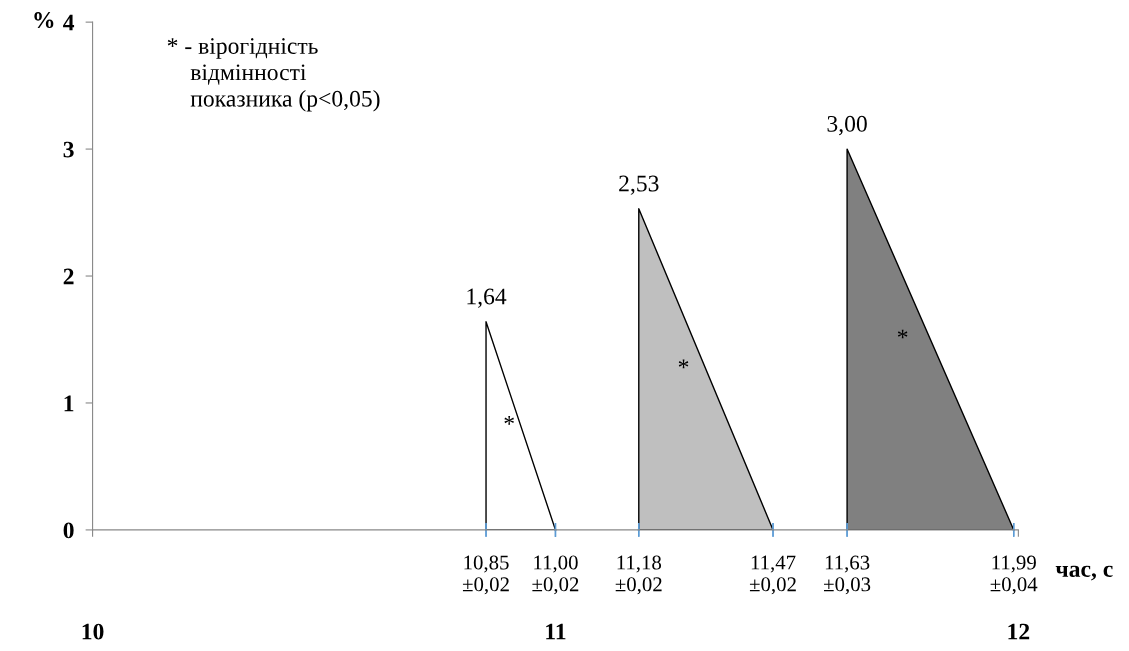 The image size is (1129, 651). Describe the element at coordinates (847, 125) in the screenshot. I see `data-label: 3,00` at that location.